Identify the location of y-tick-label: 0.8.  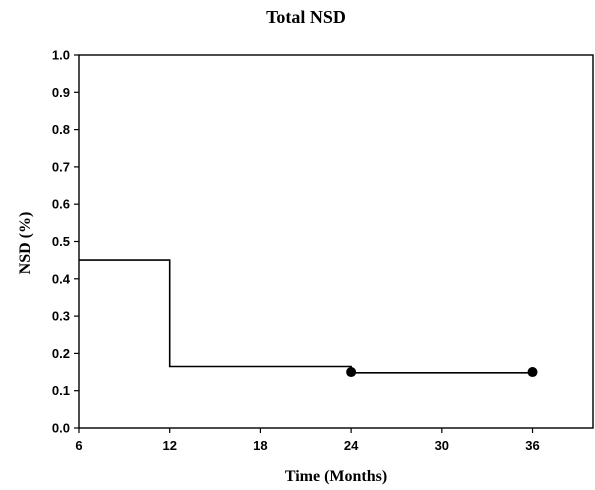
(61, 129).